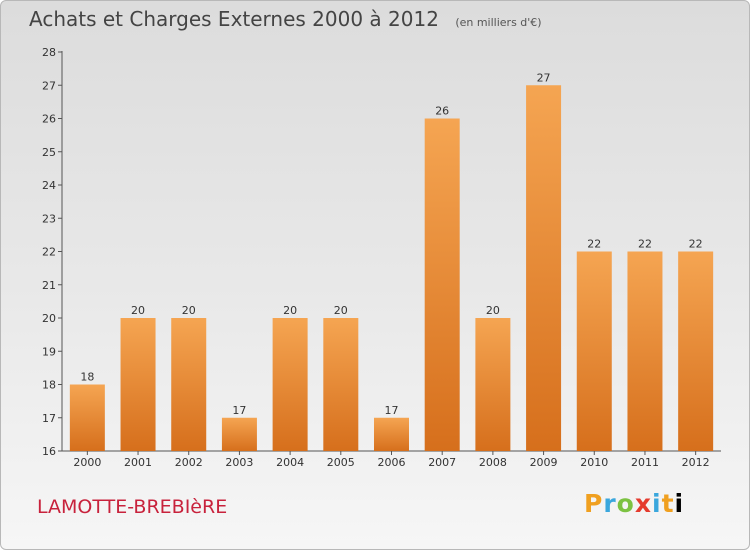 This screenshot has height=550, width=750. Describe the element at coordinates (544, 462) in the screenshot. I see `x-tick-label: 2009` at that location.